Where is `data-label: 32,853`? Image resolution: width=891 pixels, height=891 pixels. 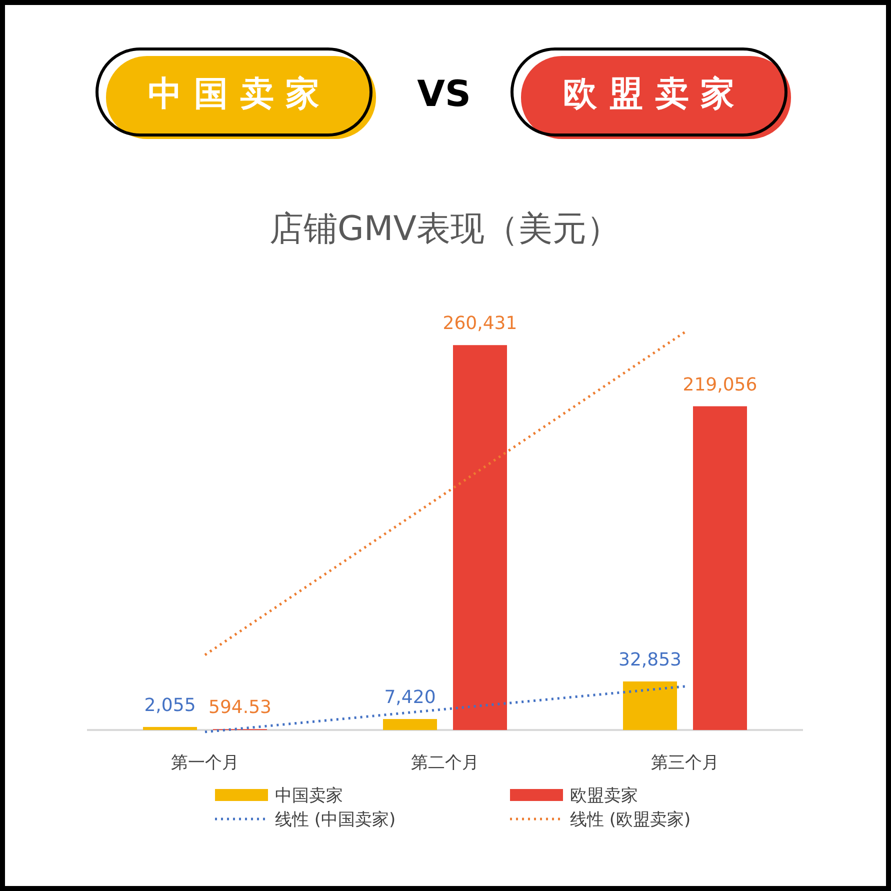
data-label: 32,853 is located at coordinates (650, 659).